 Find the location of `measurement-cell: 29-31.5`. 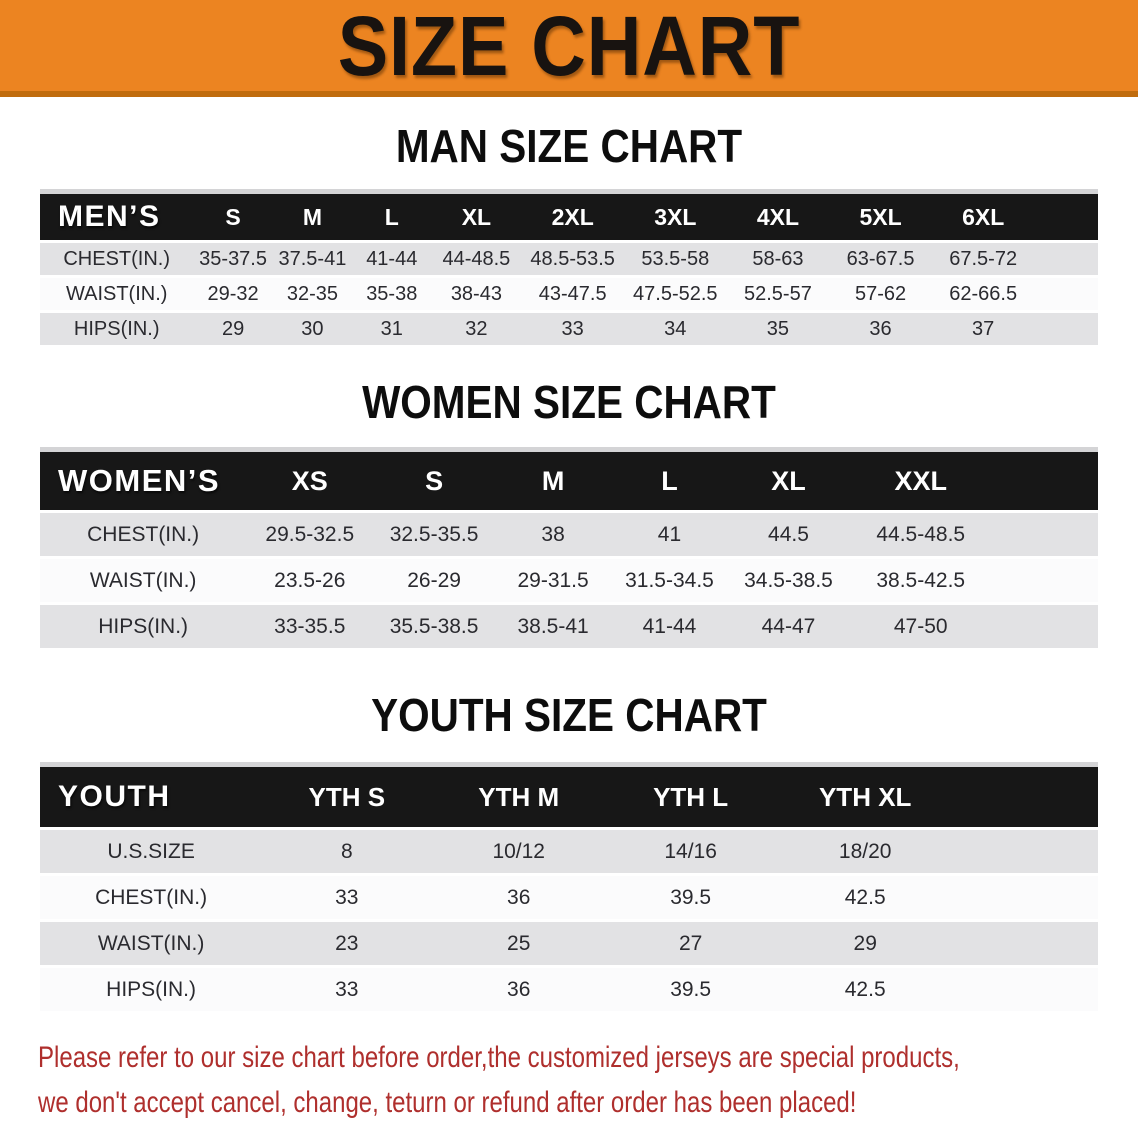

measurement-cell: 29-31.5 is located at coordinates (553, 579).